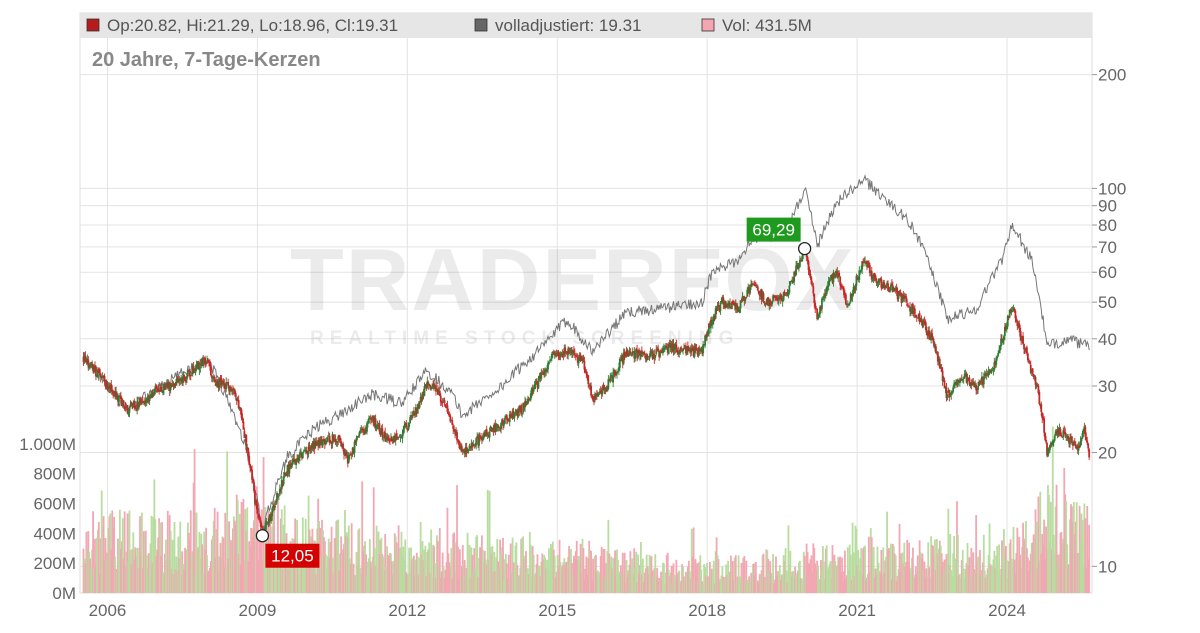  What do you see at coordinates (206, 60) in the screenshot?
I see `chart-subtitle: 20 Jahre, 7-Tage-Kerzen` at bounding box center [206, 60].